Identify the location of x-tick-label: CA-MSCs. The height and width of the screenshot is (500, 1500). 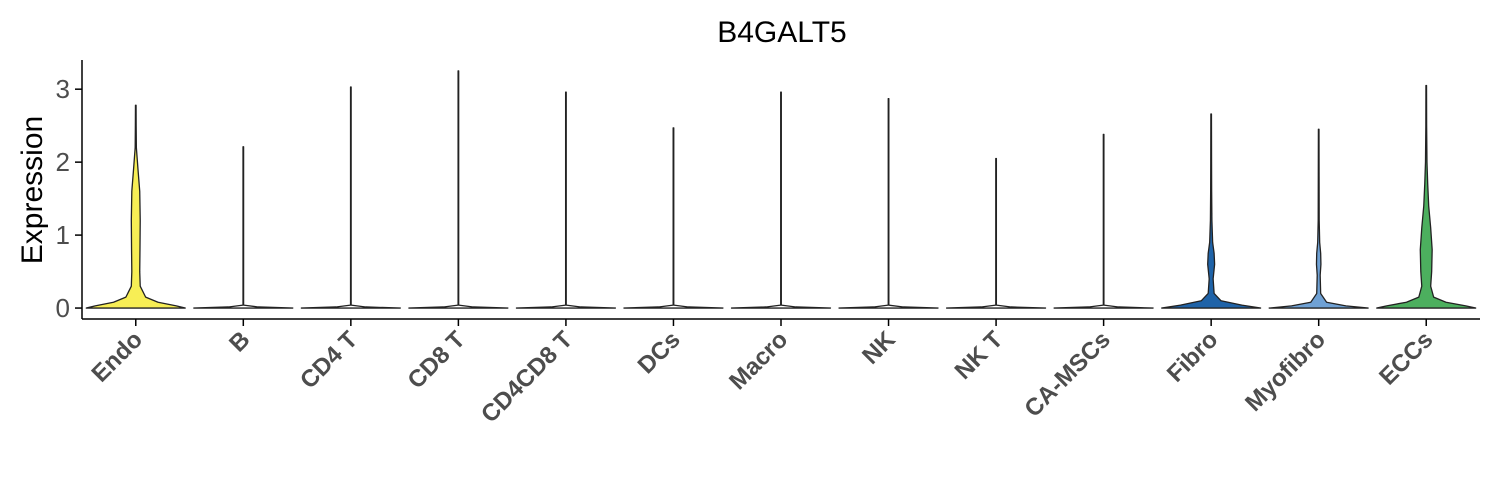
(1067, 374).